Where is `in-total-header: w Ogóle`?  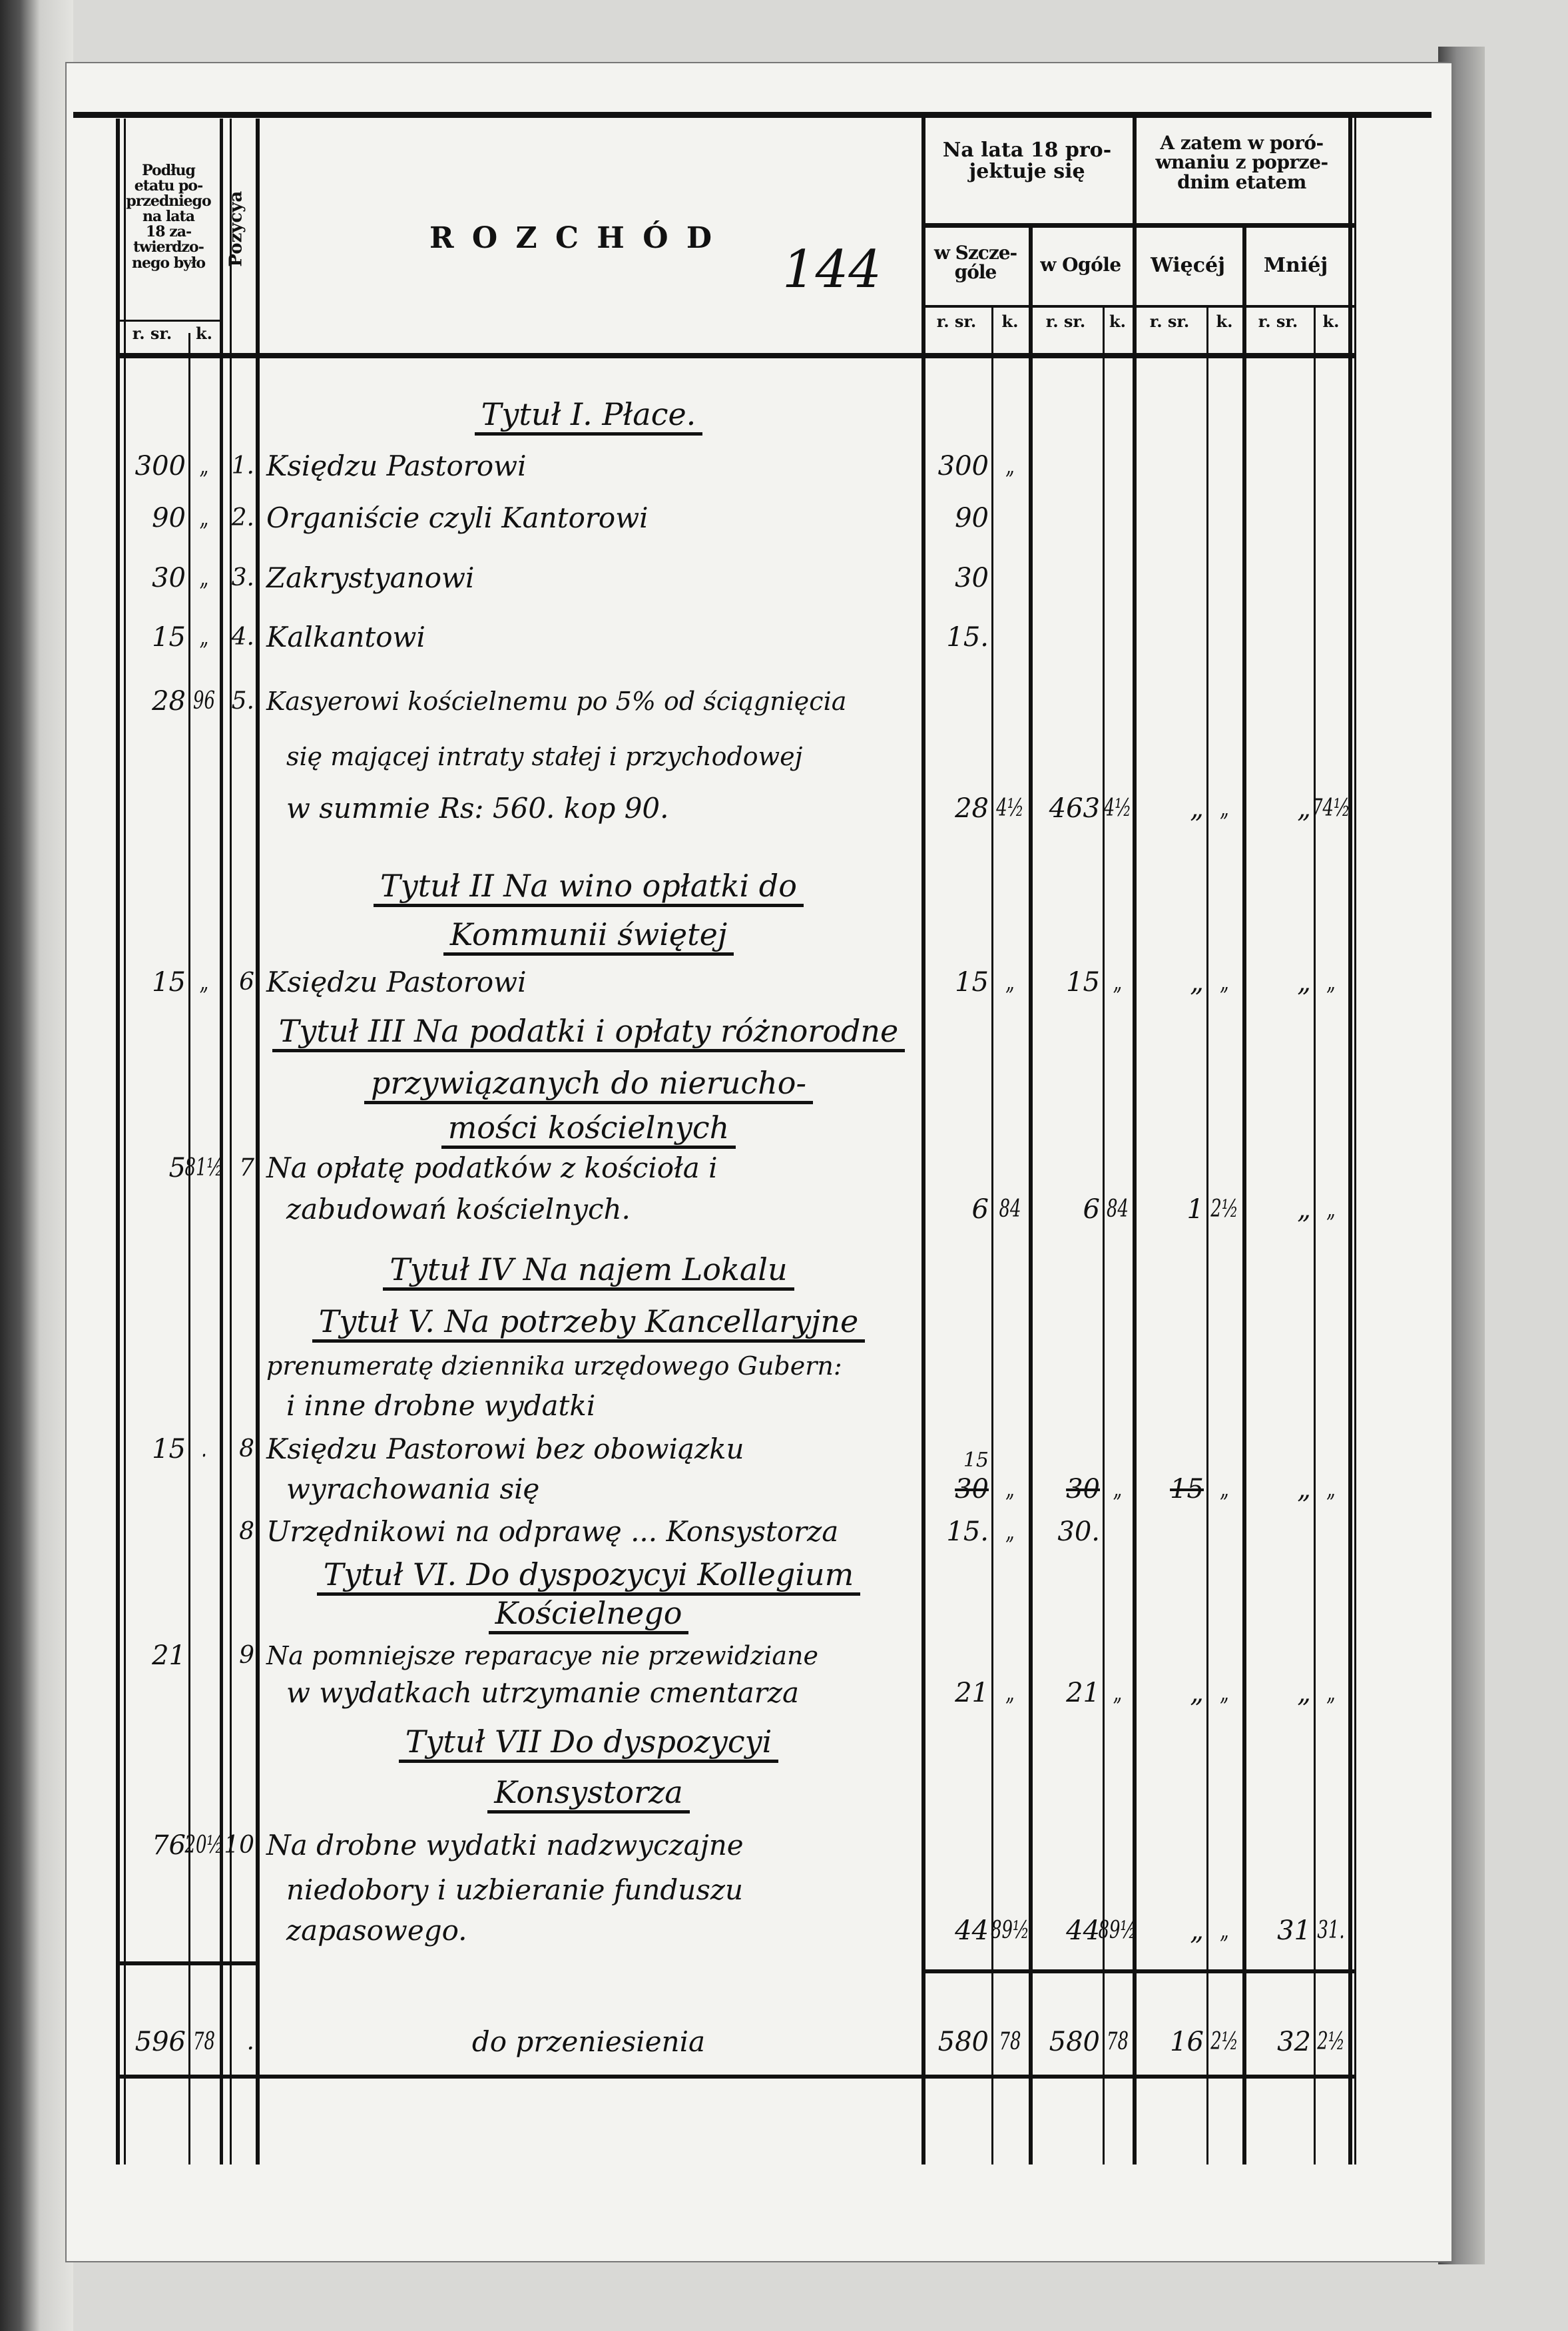 in-total-header: w Ogóle is located at coordinates (1080, 265).